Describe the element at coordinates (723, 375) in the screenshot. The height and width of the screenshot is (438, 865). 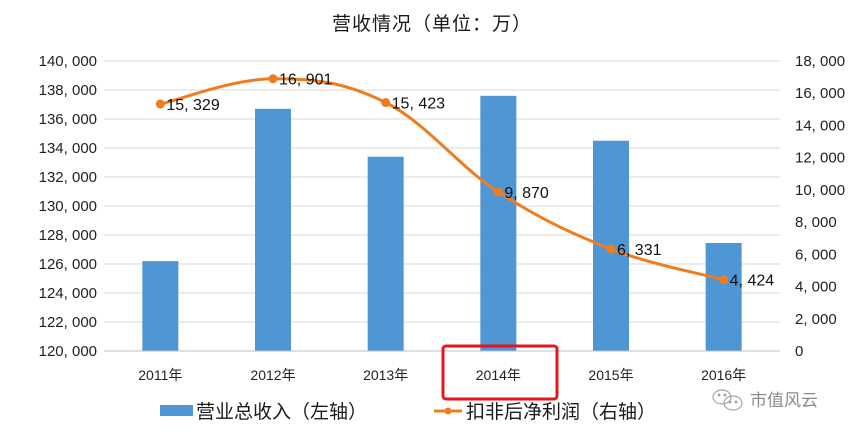
I see `category-label: 2016年` at that location.